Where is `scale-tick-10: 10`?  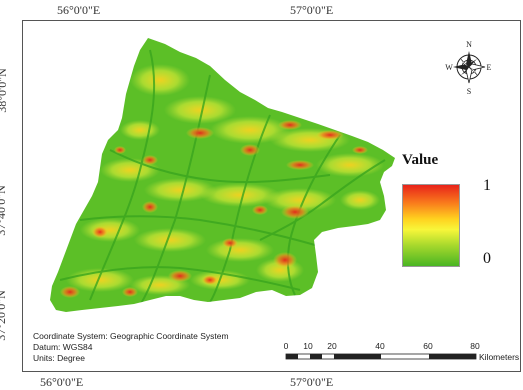 scale-tick-10: 10 is located at coordinates (308, 346).